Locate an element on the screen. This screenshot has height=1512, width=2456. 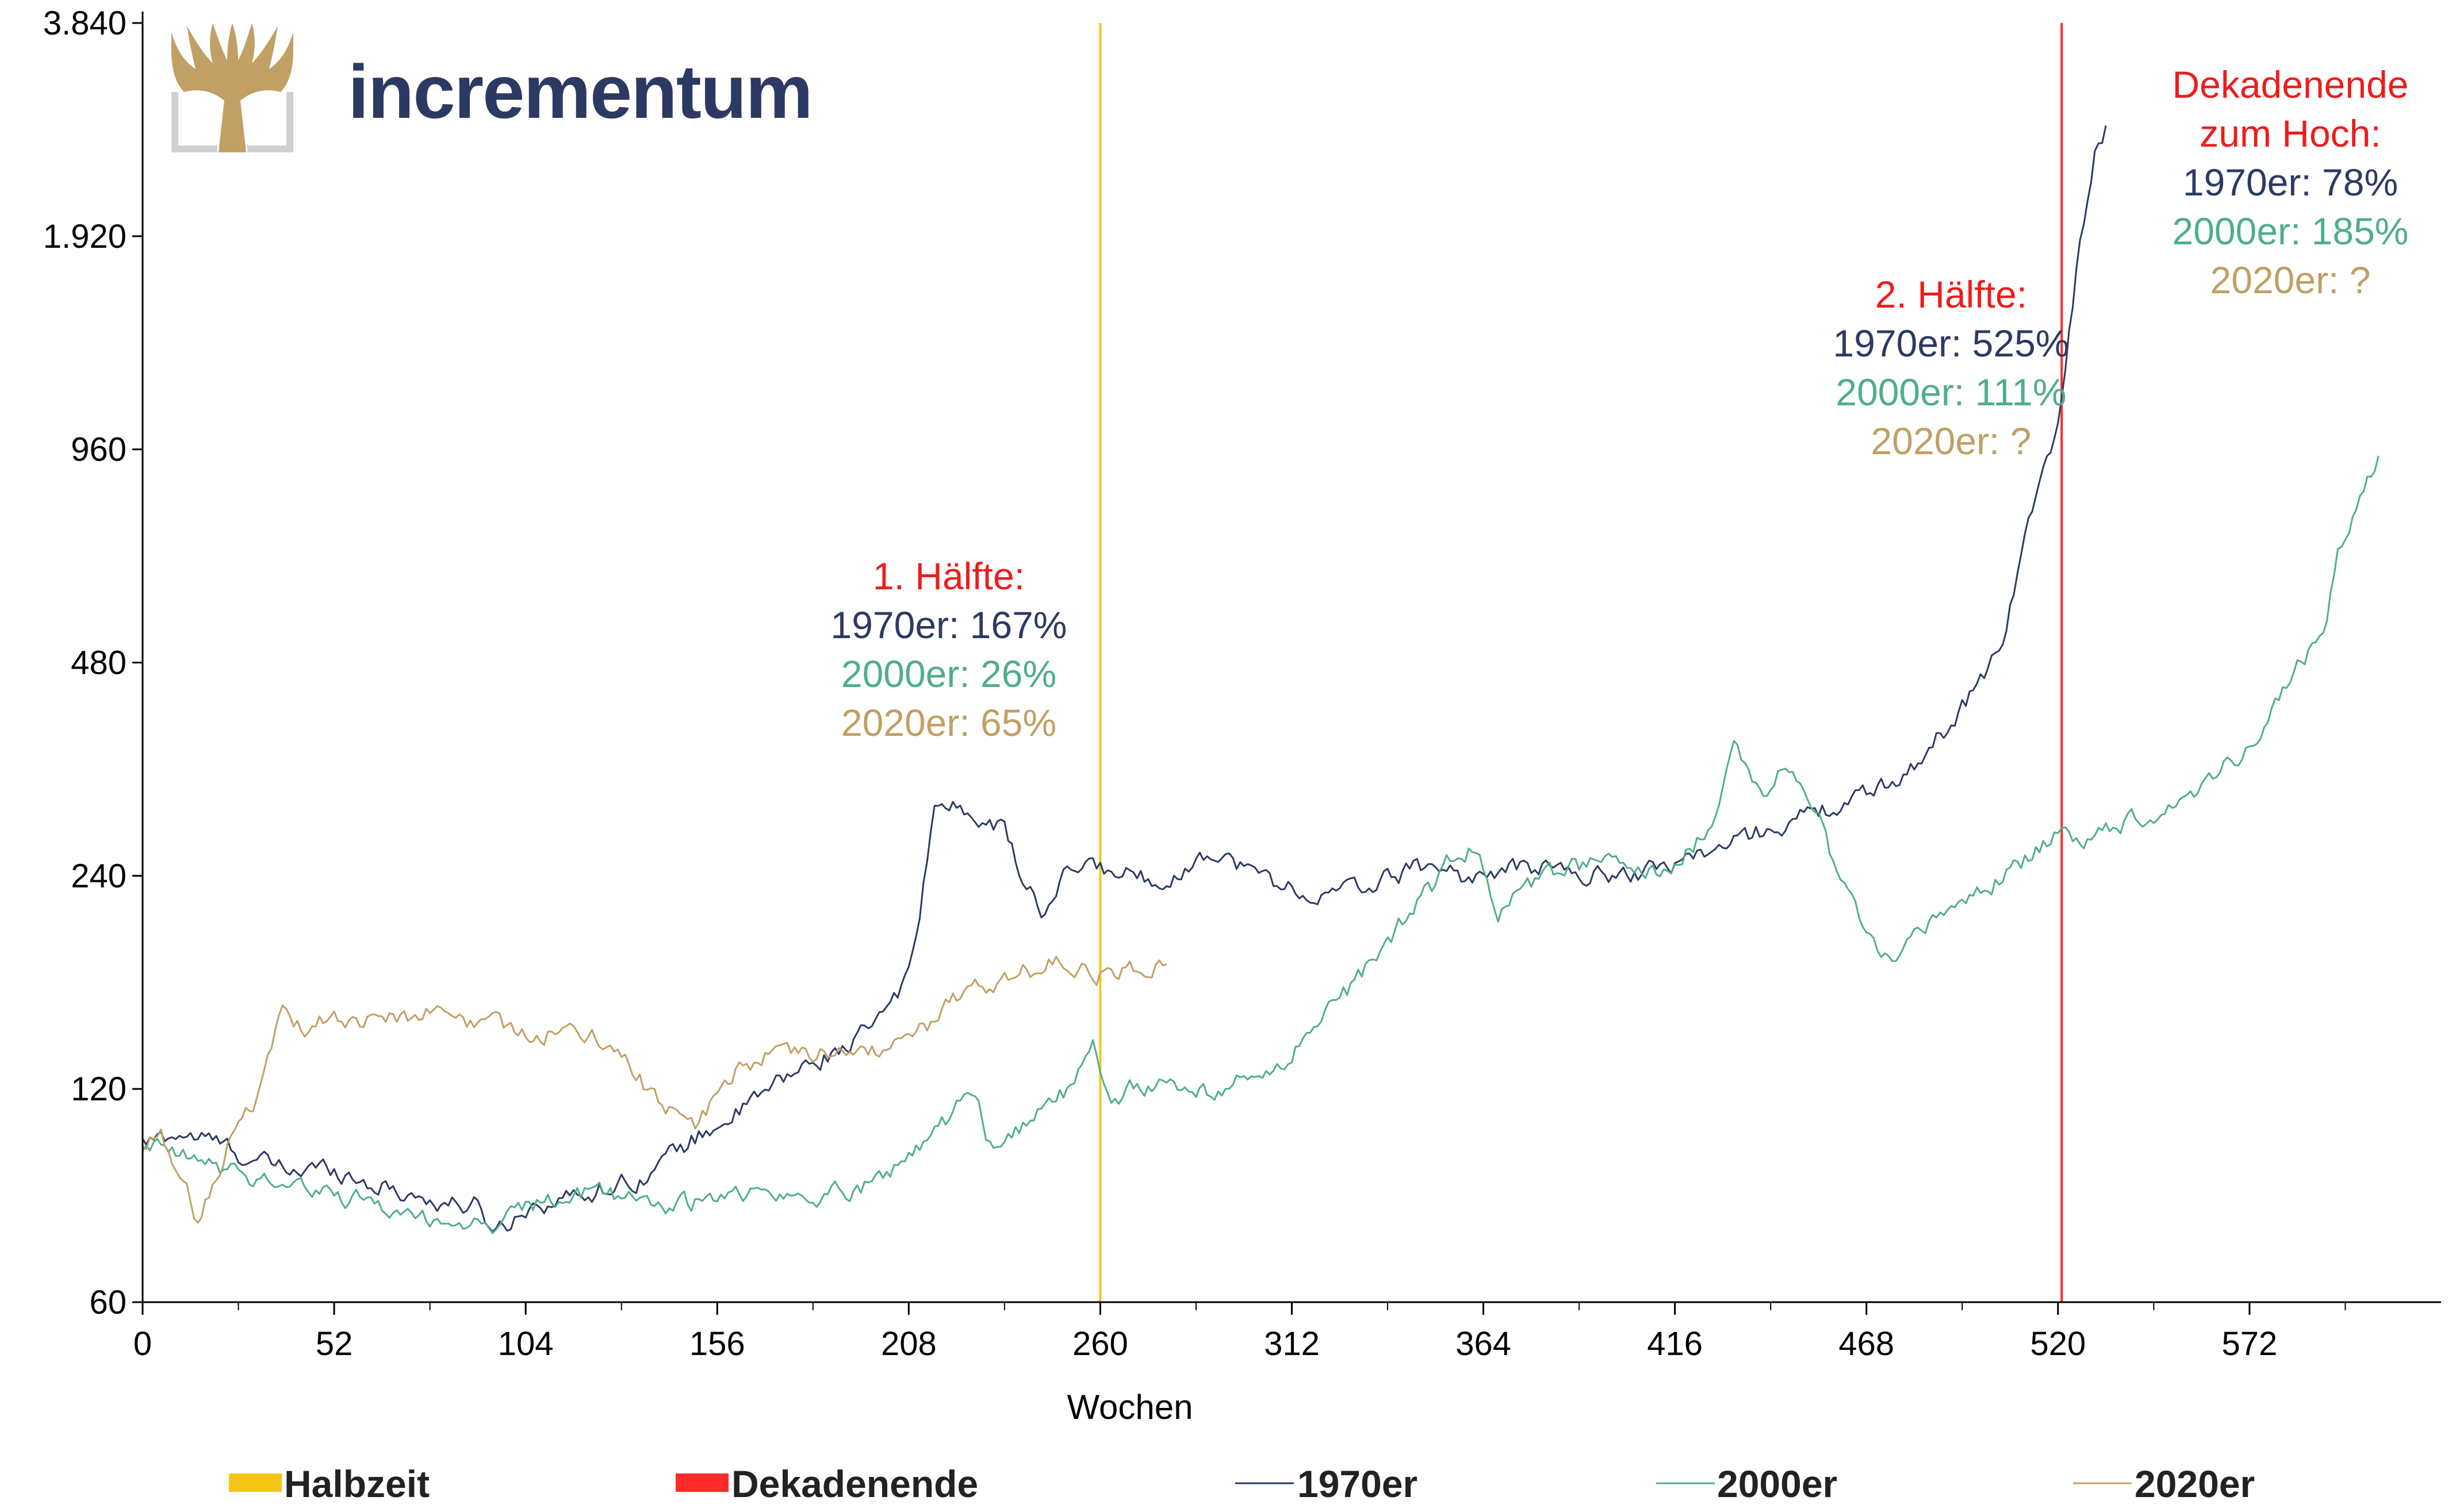
x-tick-label: 208 is located at coordinates (909, 1344).